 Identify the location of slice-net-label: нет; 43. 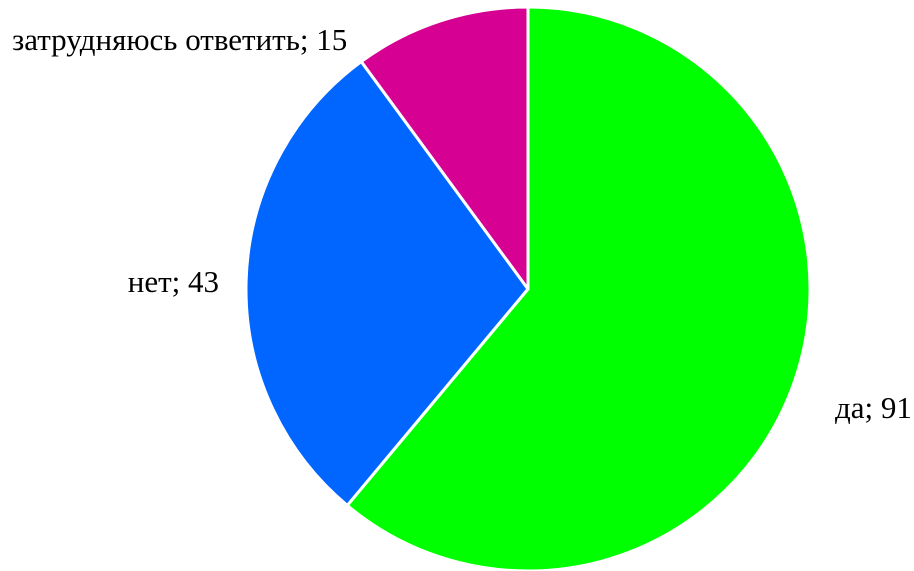
(173, 281).